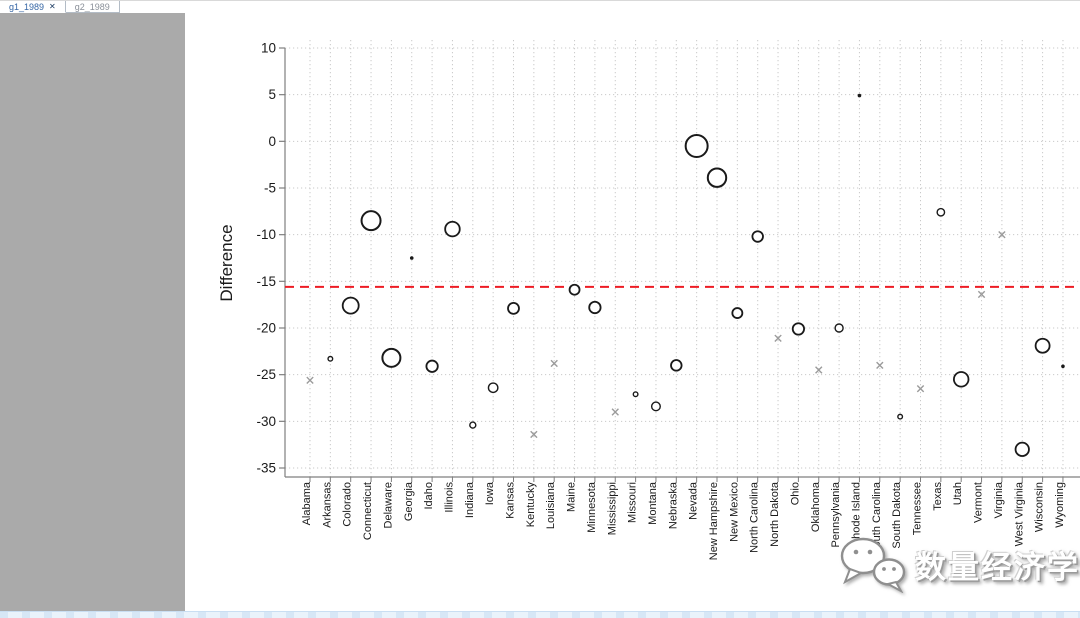  I want to click on x-tick-label: Georgia, so click(409, 501).